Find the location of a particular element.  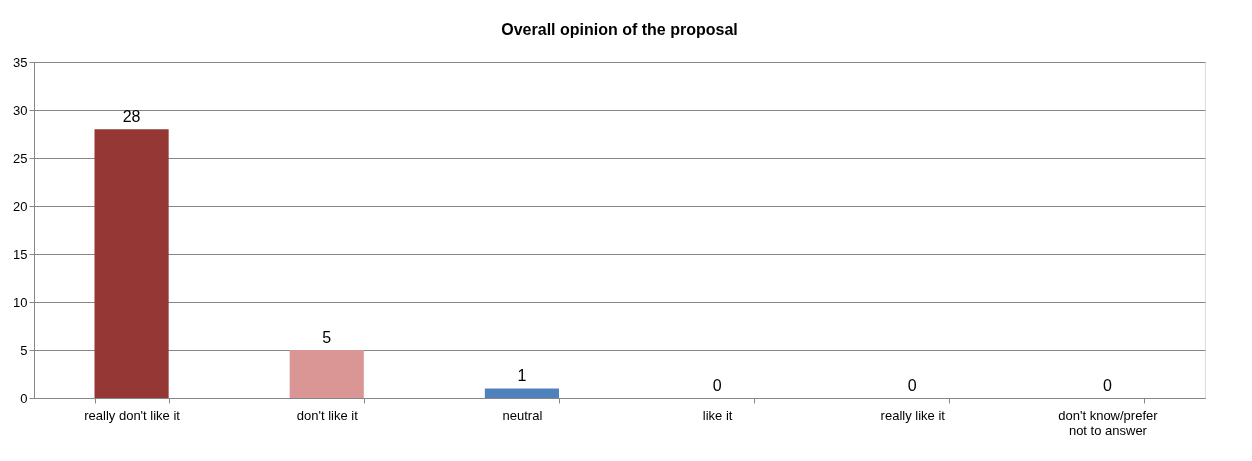

x-tick-label: really don't like it is located at coordinates (132, 415).